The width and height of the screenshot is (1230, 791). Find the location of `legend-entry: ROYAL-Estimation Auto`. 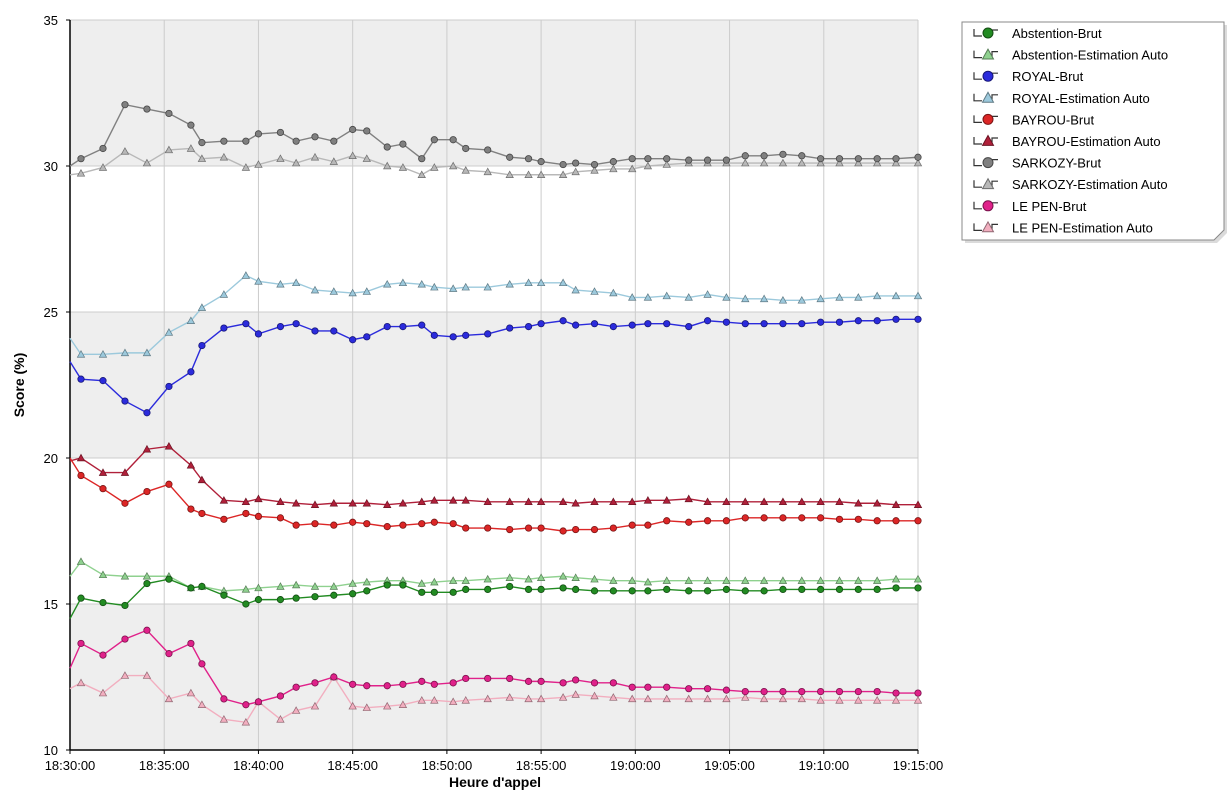

legend-entry: ROYAL-Estimation Auto is located at coordinates (1061, 98).